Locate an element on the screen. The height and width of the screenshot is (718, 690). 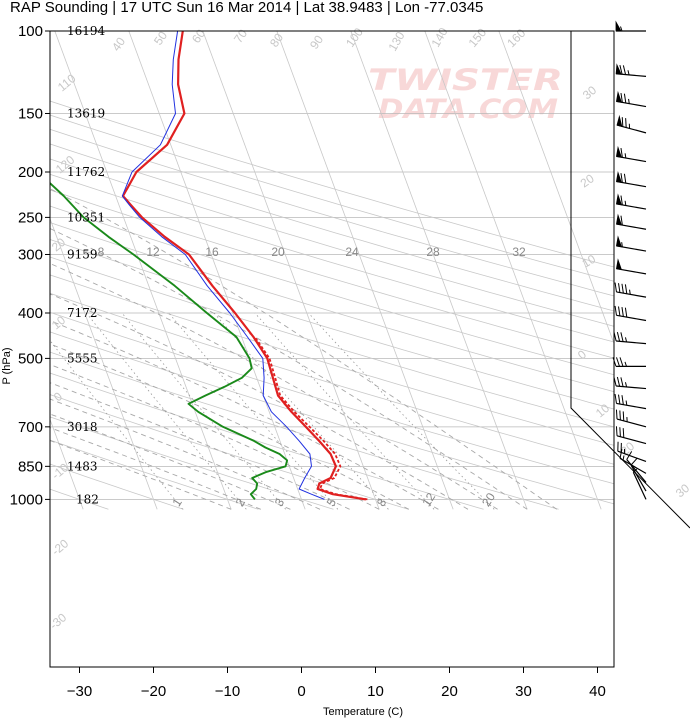
x-axis: −30 −20 −10 0 10 20 30 40 is located at coordinates (336, 683).